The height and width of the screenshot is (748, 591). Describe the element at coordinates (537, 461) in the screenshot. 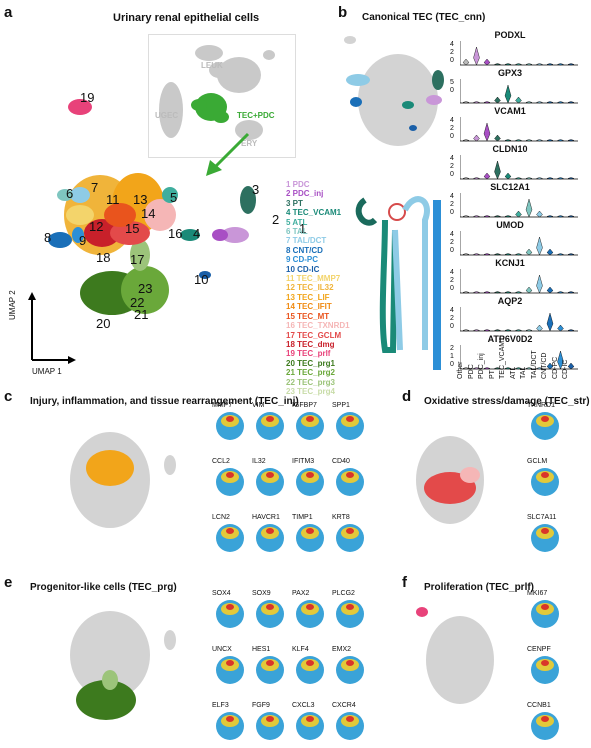

I see `gene-label: GCLM` at that location.